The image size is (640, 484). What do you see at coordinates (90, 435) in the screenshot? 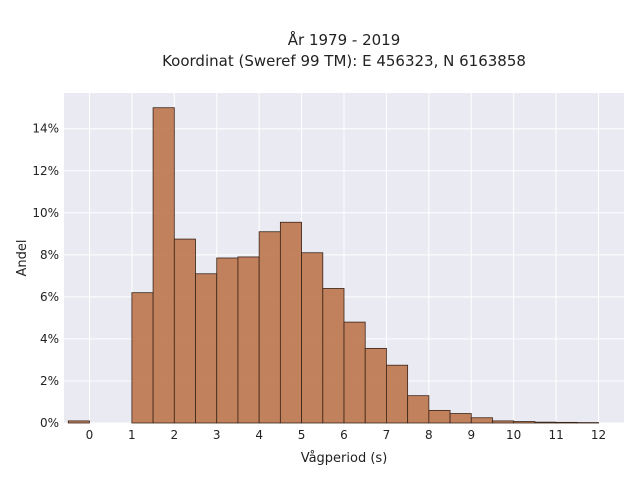
I see `x-tick-label: 0` at bounding box center [90, 435].